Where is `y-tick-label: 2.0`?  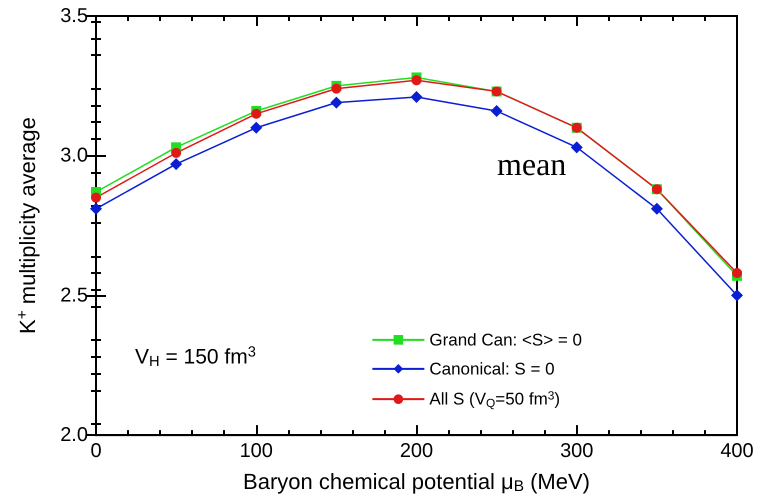
y-tick-label: 2.0 is located at coordinates (74, 435).